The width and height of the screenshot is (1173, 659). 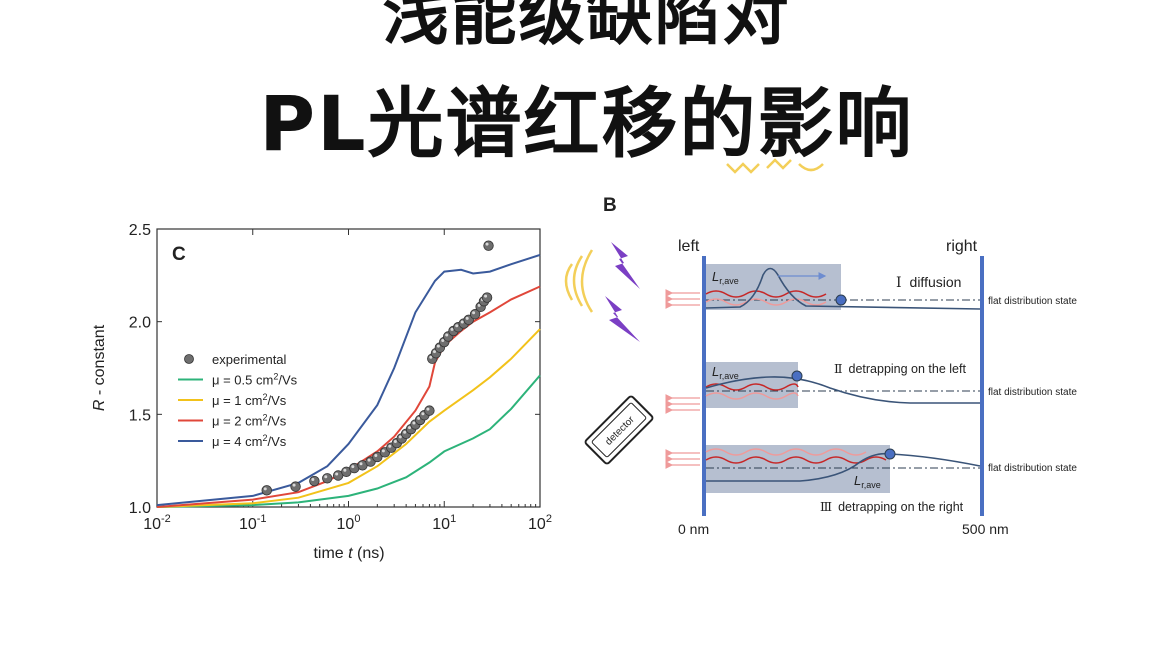 I want to click on lightning-icon, so click(x=622, y=292).